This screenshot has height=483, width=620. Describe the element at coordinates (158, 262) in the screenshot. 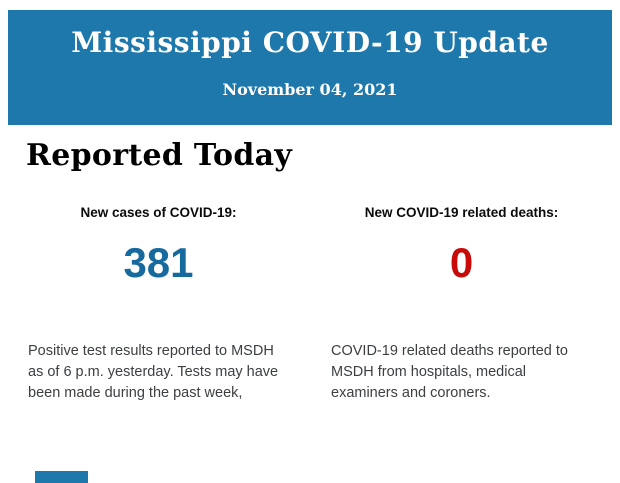

I see `new-cases-value: 381` at that location.